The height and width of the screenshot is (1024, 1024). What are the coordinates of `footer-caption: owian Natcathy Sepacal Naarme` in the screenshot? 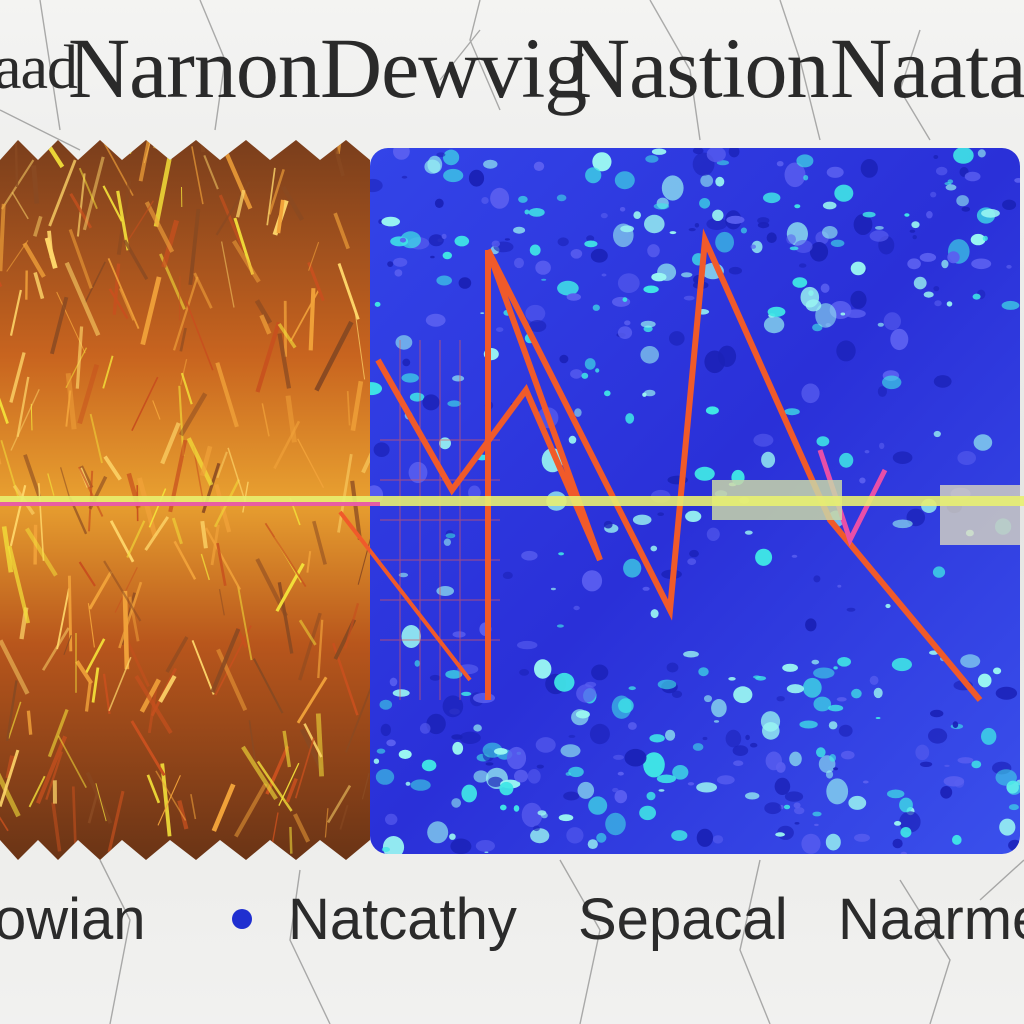 It's located at (512, 920).